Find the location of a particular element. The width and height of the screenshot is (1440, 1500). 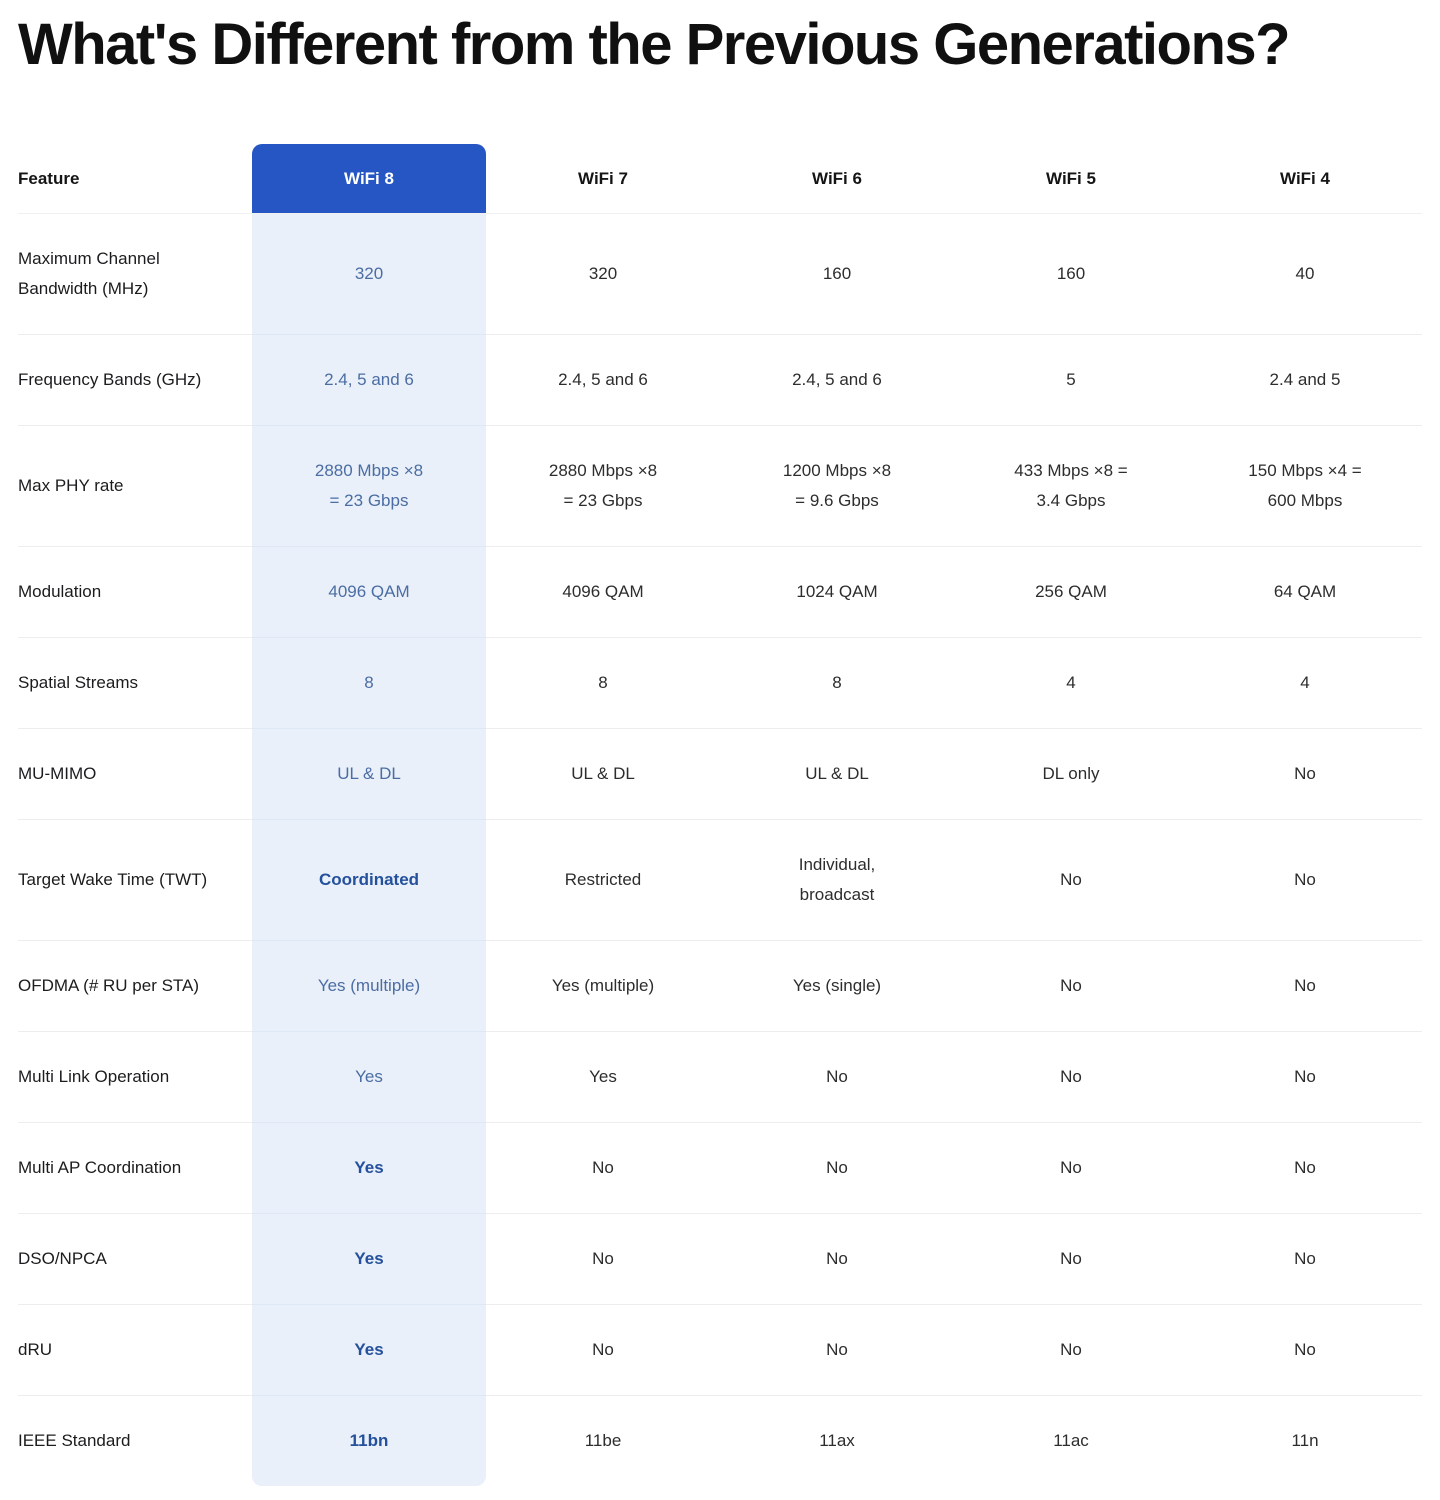

wifi5-value-cell: 160 is located at coordinates (1071, 275).